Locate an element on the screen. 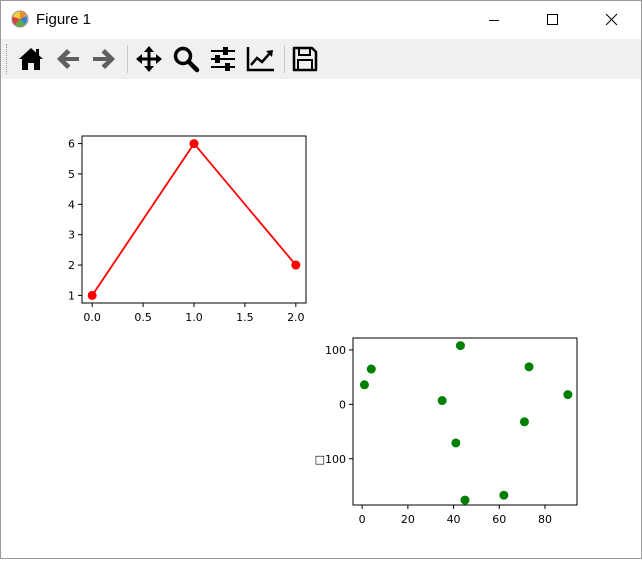 Image resolution: width=642 pixels, height=562 pixels. close-button is located at coordinates (611, 20).